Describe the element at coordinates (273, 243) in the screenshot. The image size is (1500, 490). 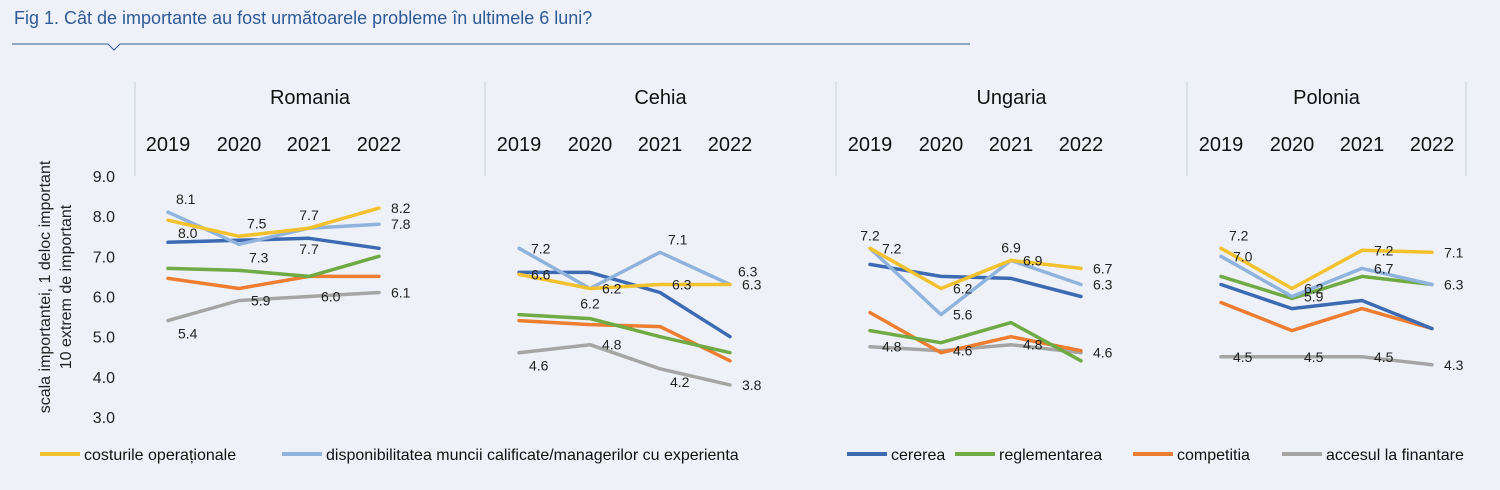
I see `series-line-demand-romania` at that location.